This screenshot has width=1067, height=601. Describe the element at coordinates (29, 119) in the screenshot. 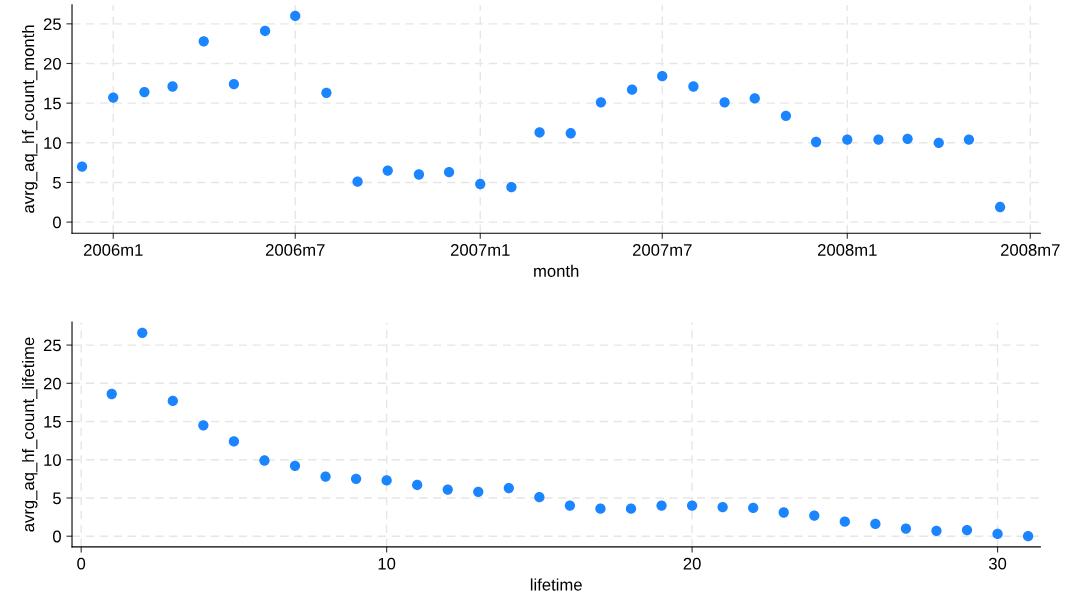

I see `y-axis-title: avrg_aq_hf_count_month` at that location.